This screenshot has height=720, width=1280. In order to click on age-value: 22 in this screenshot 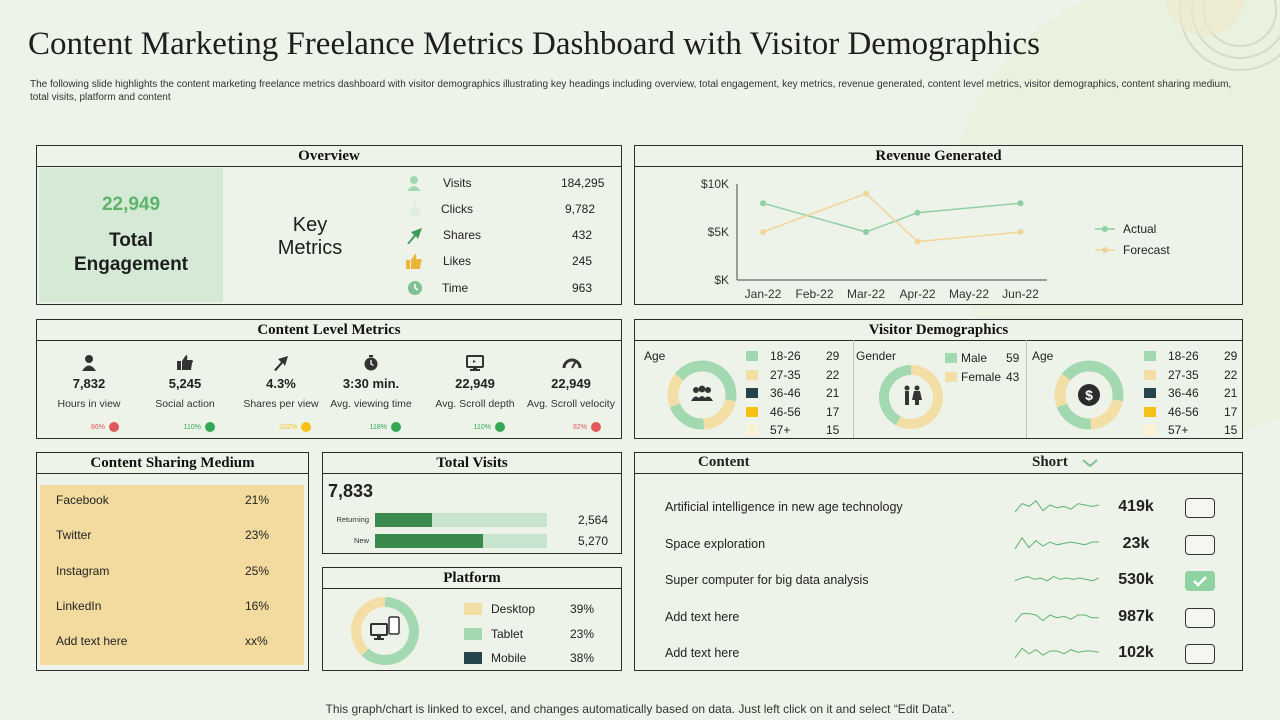, I will do `click(833, 374)`.